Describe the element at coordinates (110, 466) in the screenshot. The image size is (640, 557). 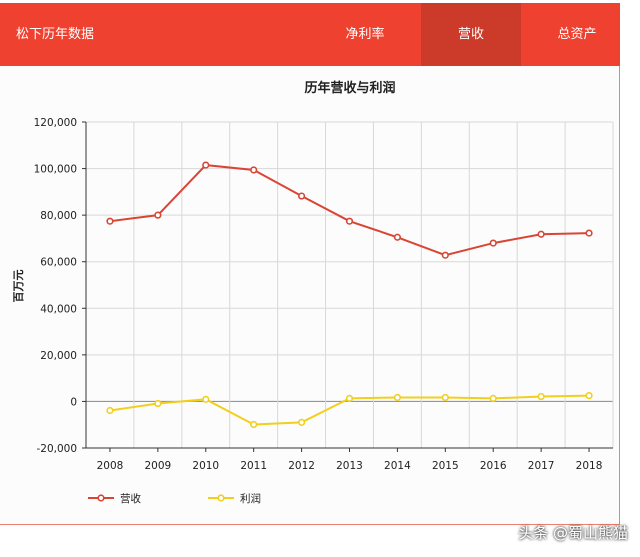
I see `x-tick-label: 2008` at that location.